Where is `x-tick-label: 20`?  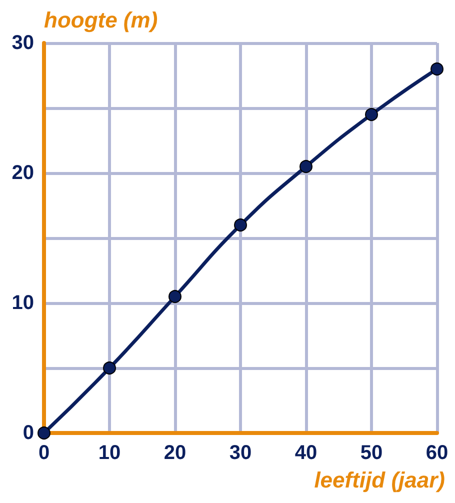 x-tick-label: 20 is located at coordinates (175, 453).